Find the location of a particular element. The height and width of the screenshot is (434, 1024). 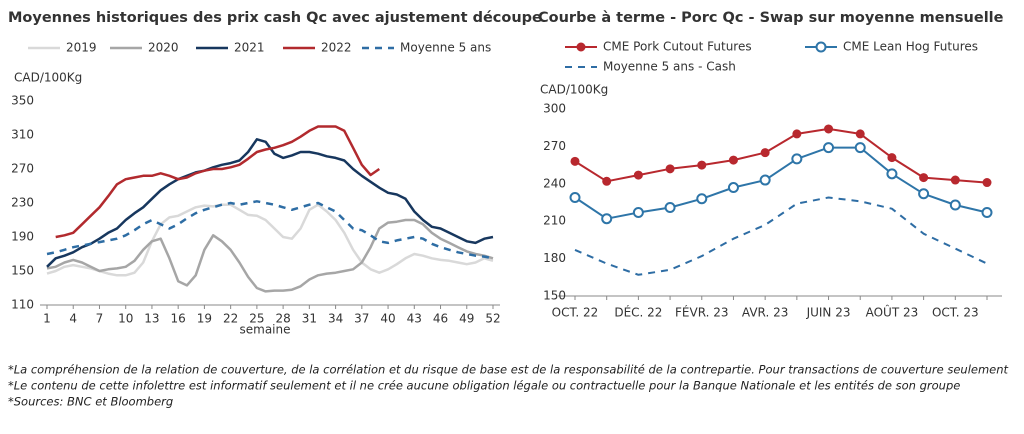

y-tick-label: 190 is located at coordinates (22, 237).